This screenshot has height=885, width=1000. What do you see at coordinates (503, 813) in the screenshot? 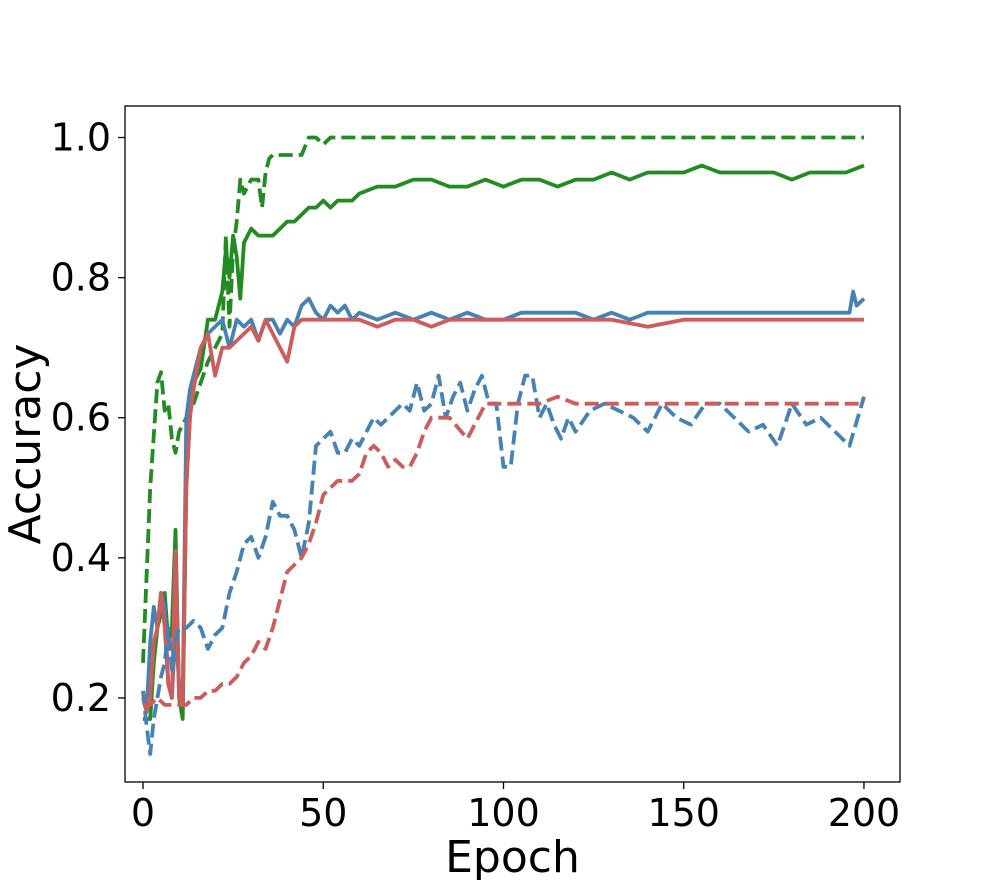
I see `x-tick-label: 100` at bounding box center [503, 813].